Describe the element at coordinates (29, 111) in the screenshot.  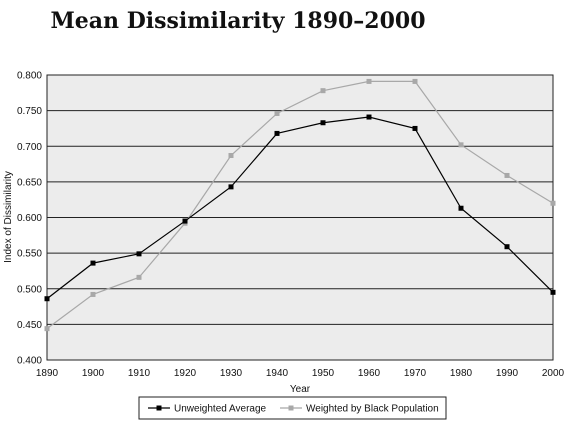
I see `y-tick-label: 0.750` at that location.